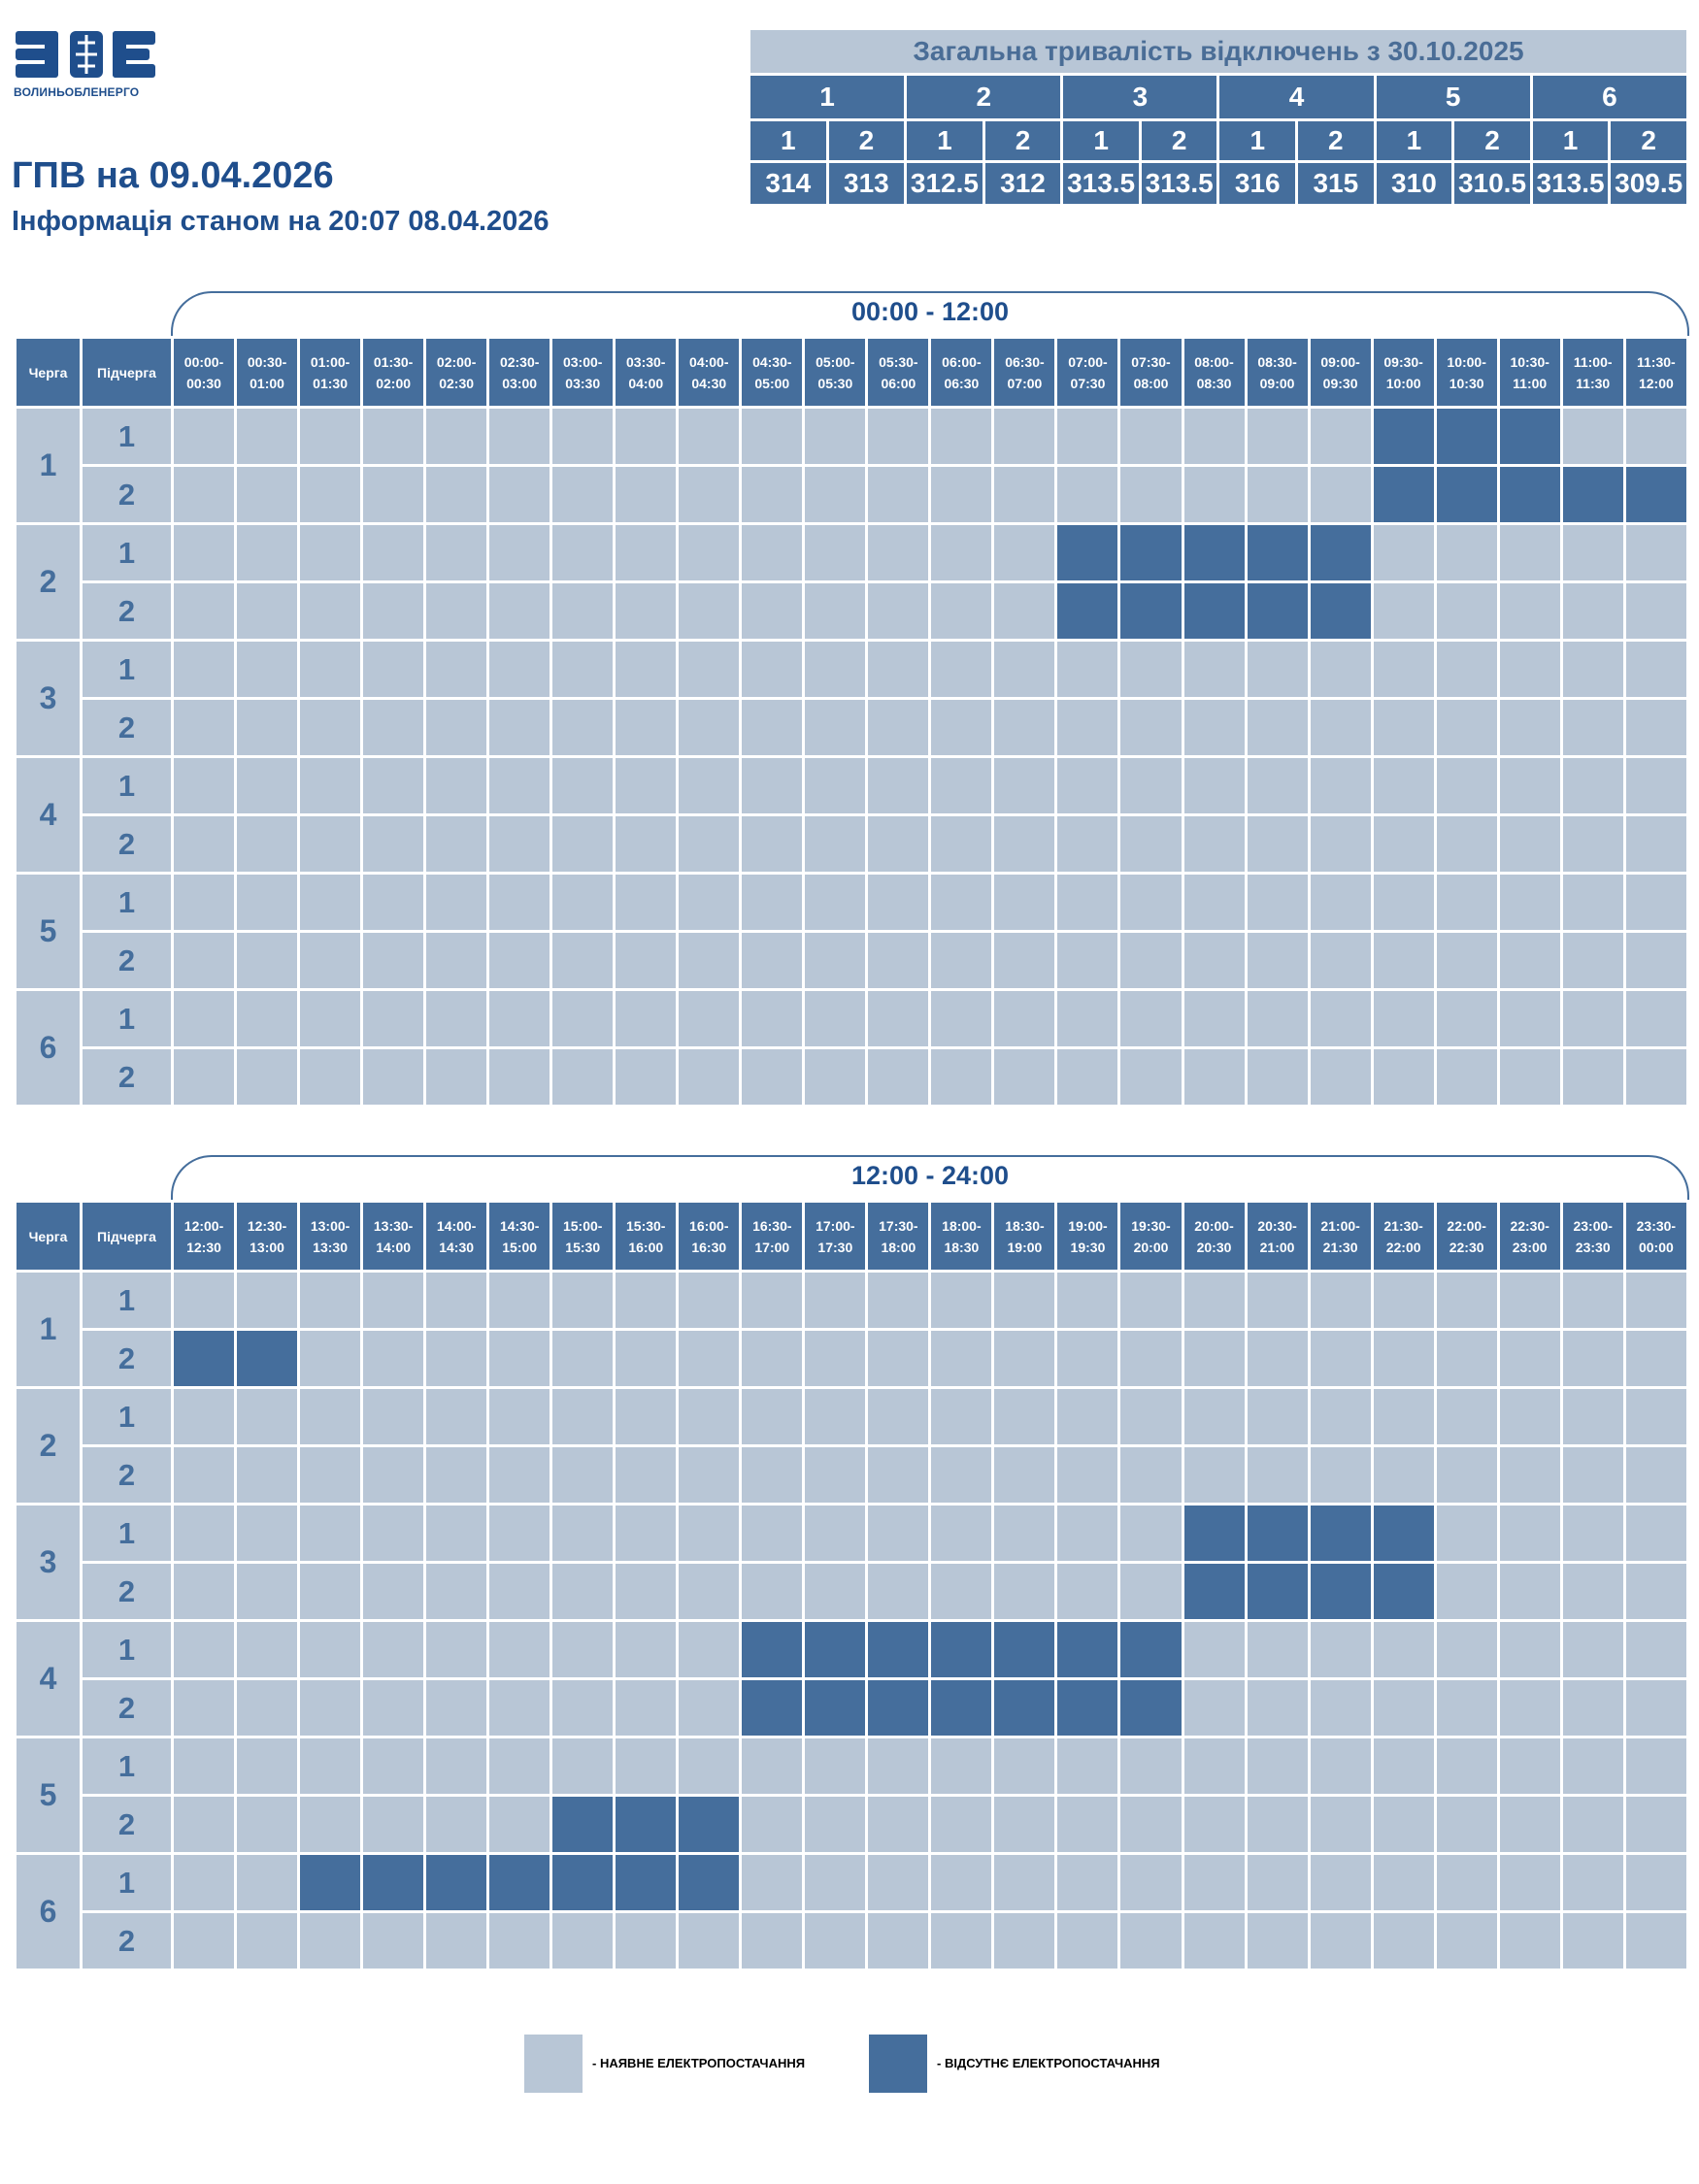 This screenshot has width=1699, height=2184. Describe the element at coordinates (1025, 361) in the screenshot. I see `slot-start: 06:30-` at that location.